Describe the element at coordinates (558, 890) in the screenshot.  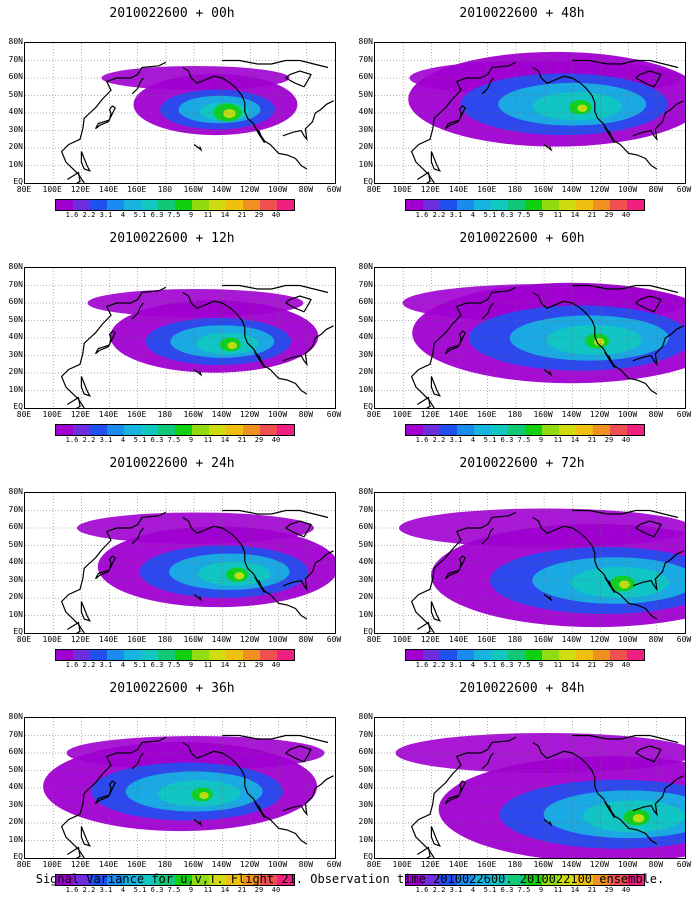
I see `colorbar-label: 11` at that location.